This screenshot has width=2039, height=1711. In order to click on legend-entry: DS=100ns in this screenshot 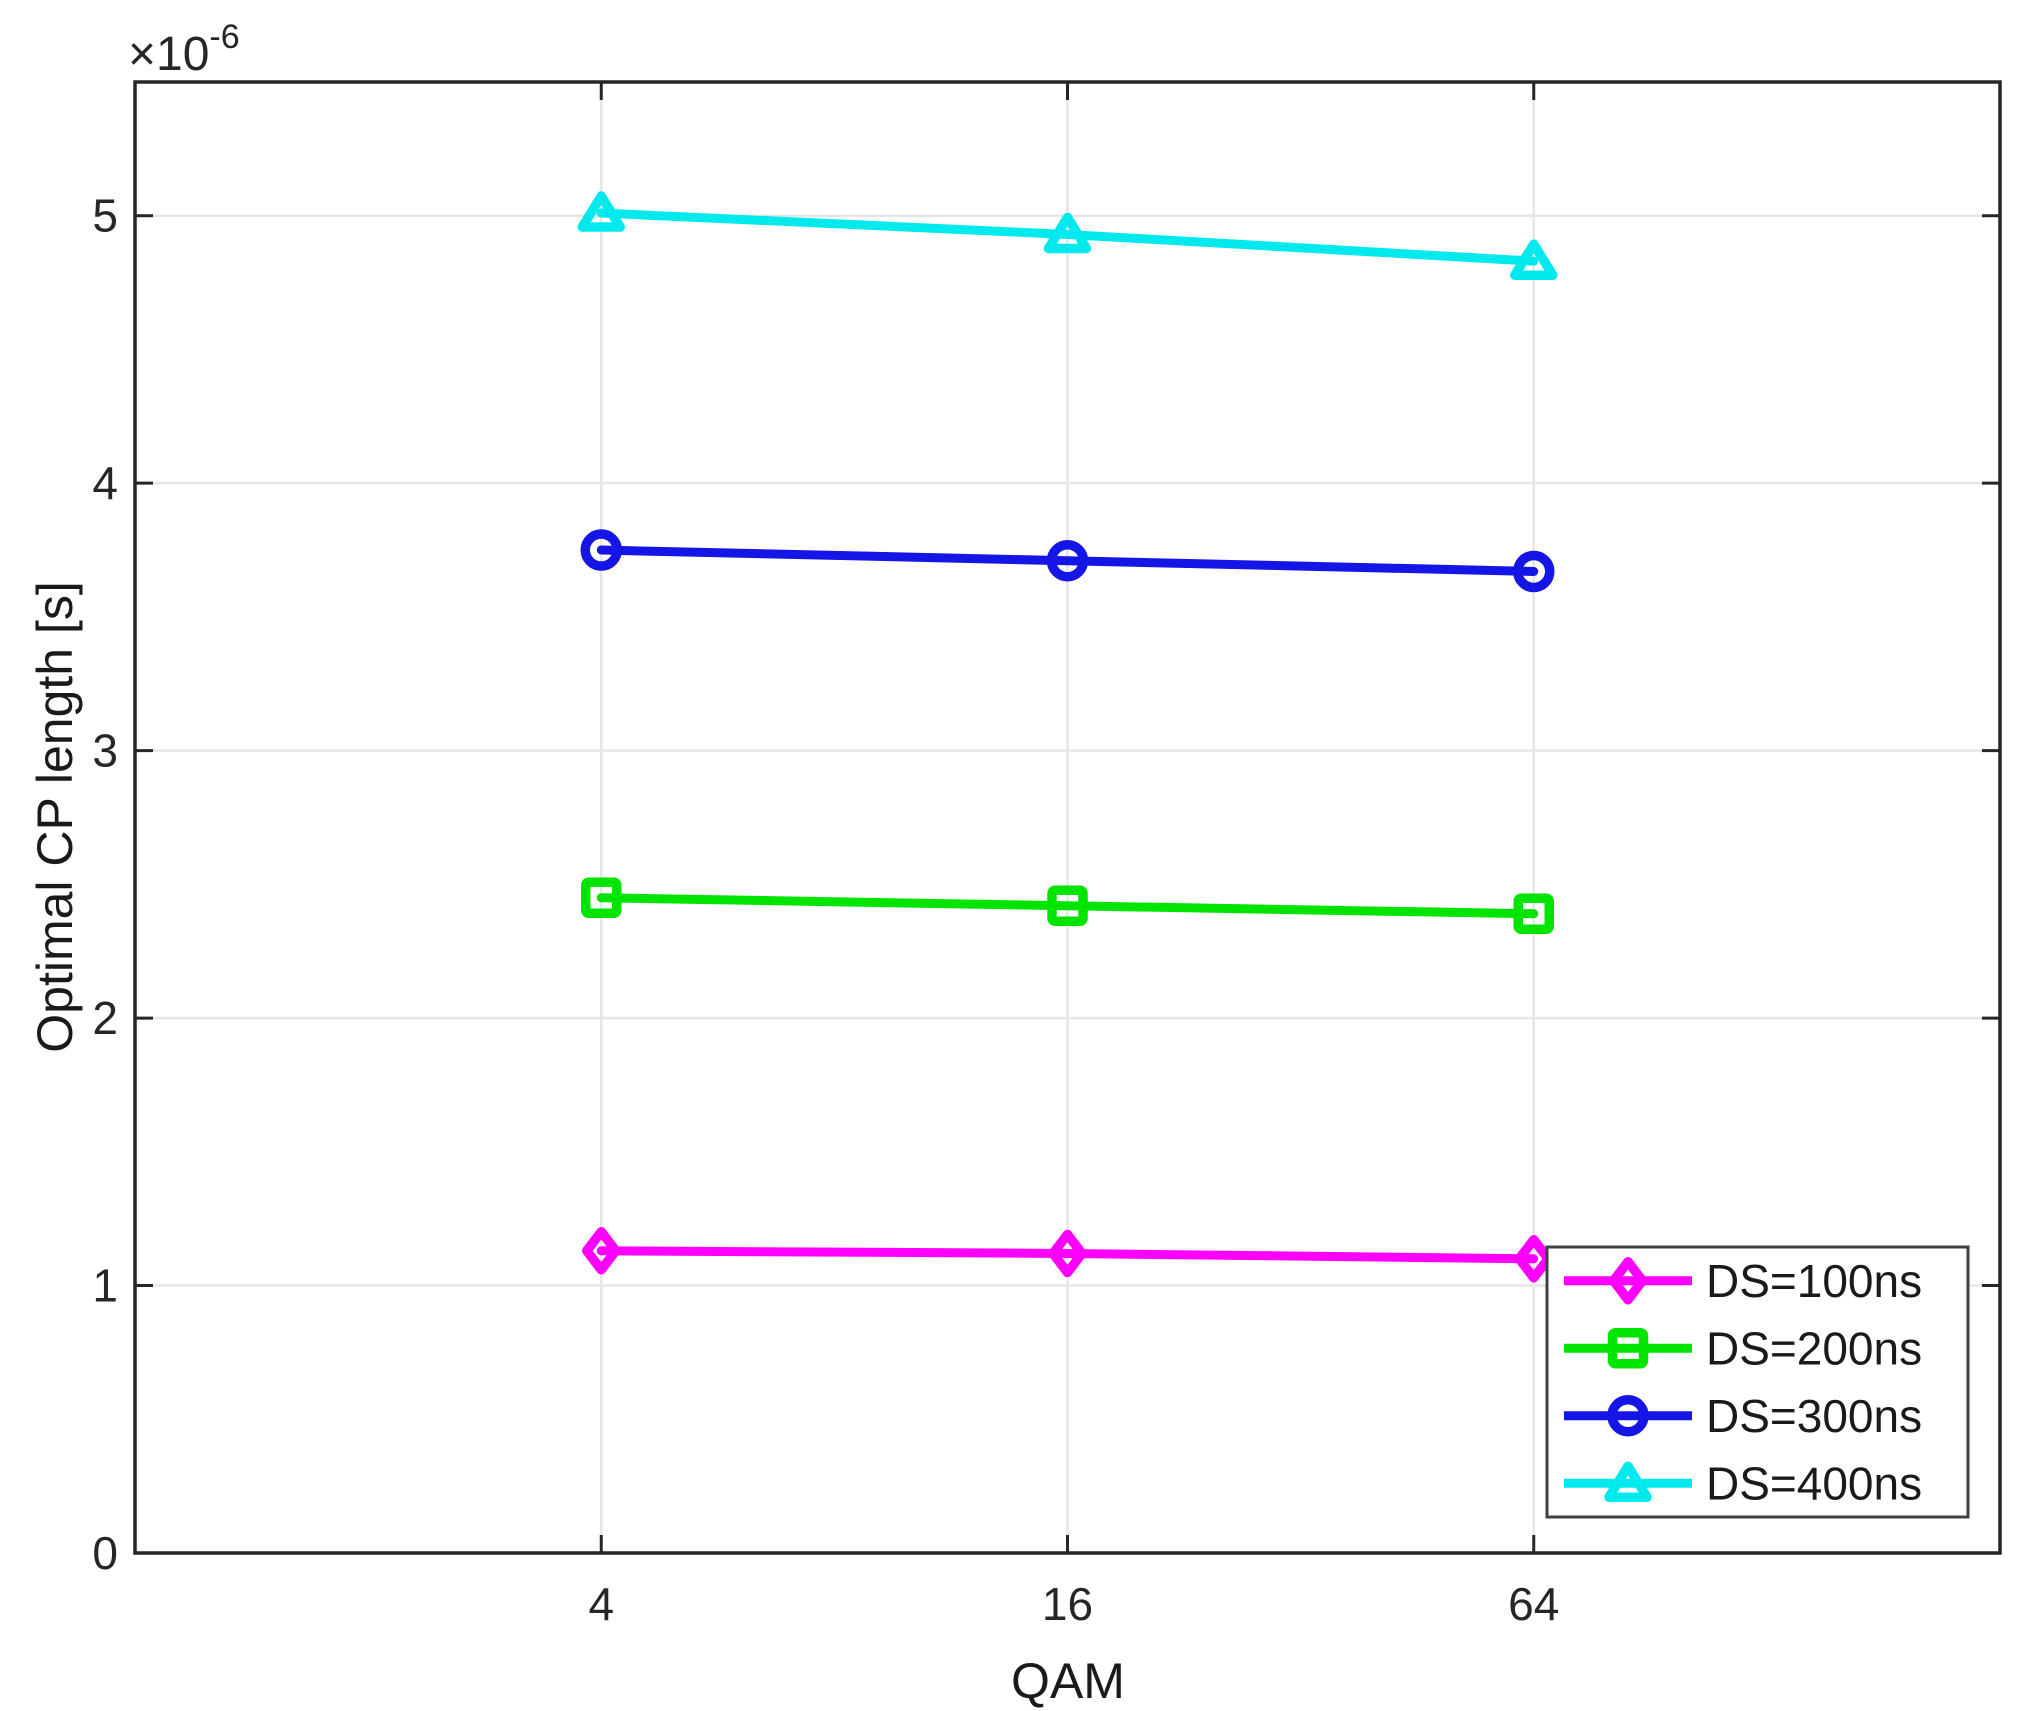, I will do `click(1743, 1281)`.